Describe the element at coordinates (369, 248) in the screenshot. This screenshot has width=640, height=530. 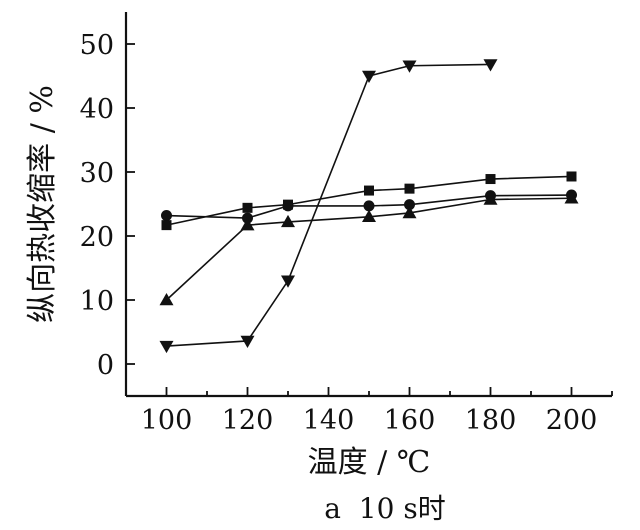
I see `series-triangle-up` at that location.